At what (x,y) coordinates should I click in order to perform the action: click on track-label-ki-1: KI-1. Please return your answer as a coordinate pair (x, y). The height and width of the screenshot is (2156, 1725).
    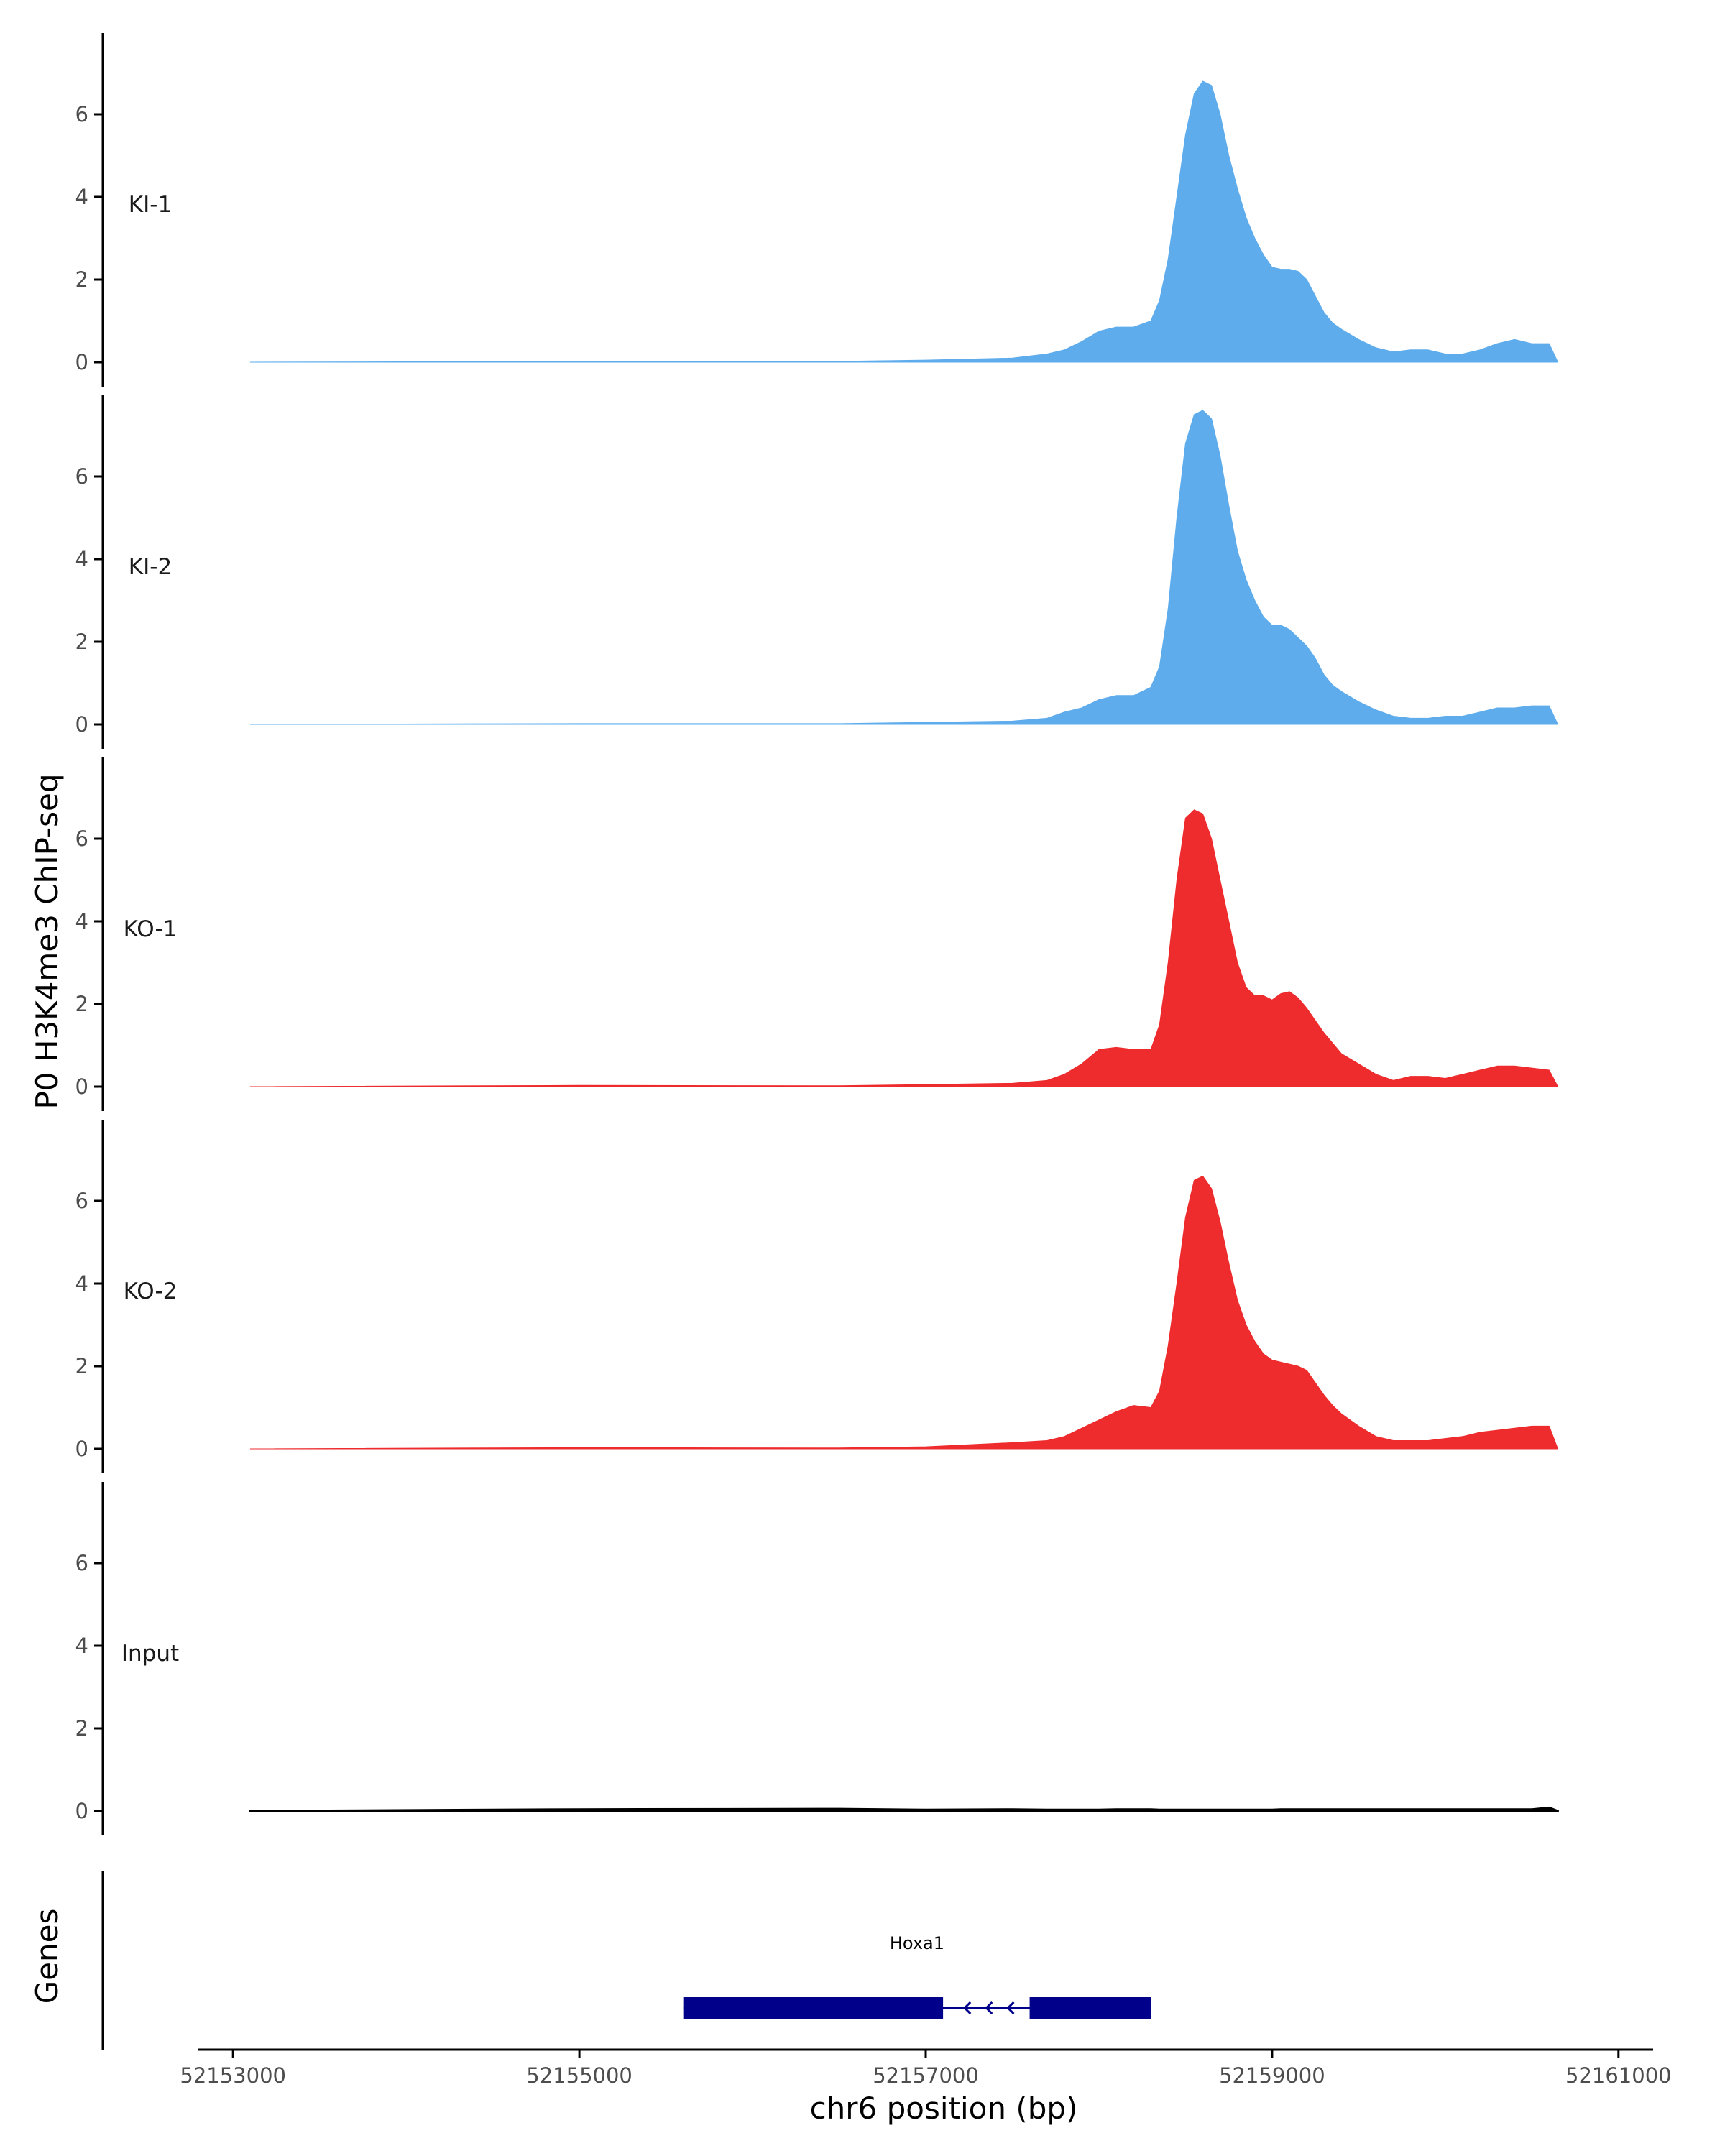
    Looking at the image, I should click on (150, 205).